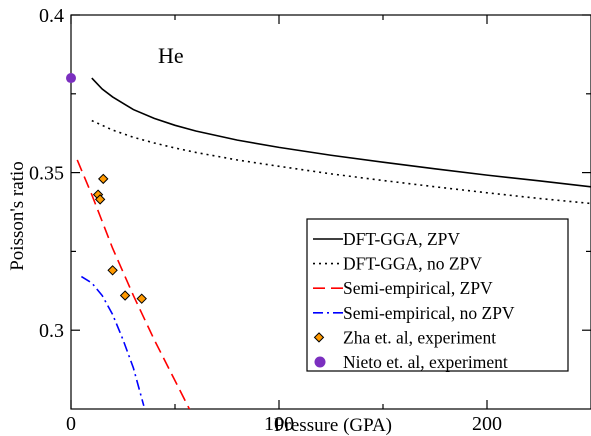 The height and width of the screenshot is (436, 591). What do you see at coordinates (320, 362) in the screenshot?
I see `legend-swatch-nieto-et-al-experiment` at bounding box center [320, 362].